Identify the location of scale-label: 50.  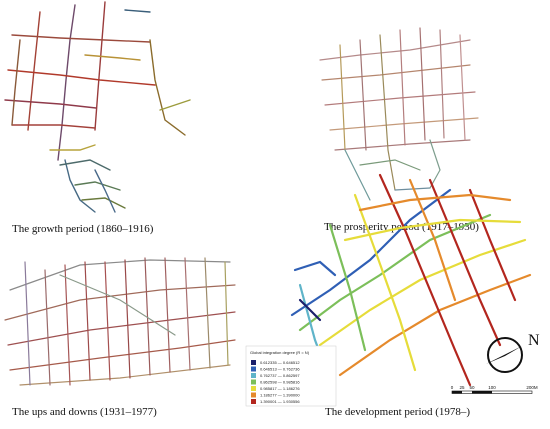
(472, 387).